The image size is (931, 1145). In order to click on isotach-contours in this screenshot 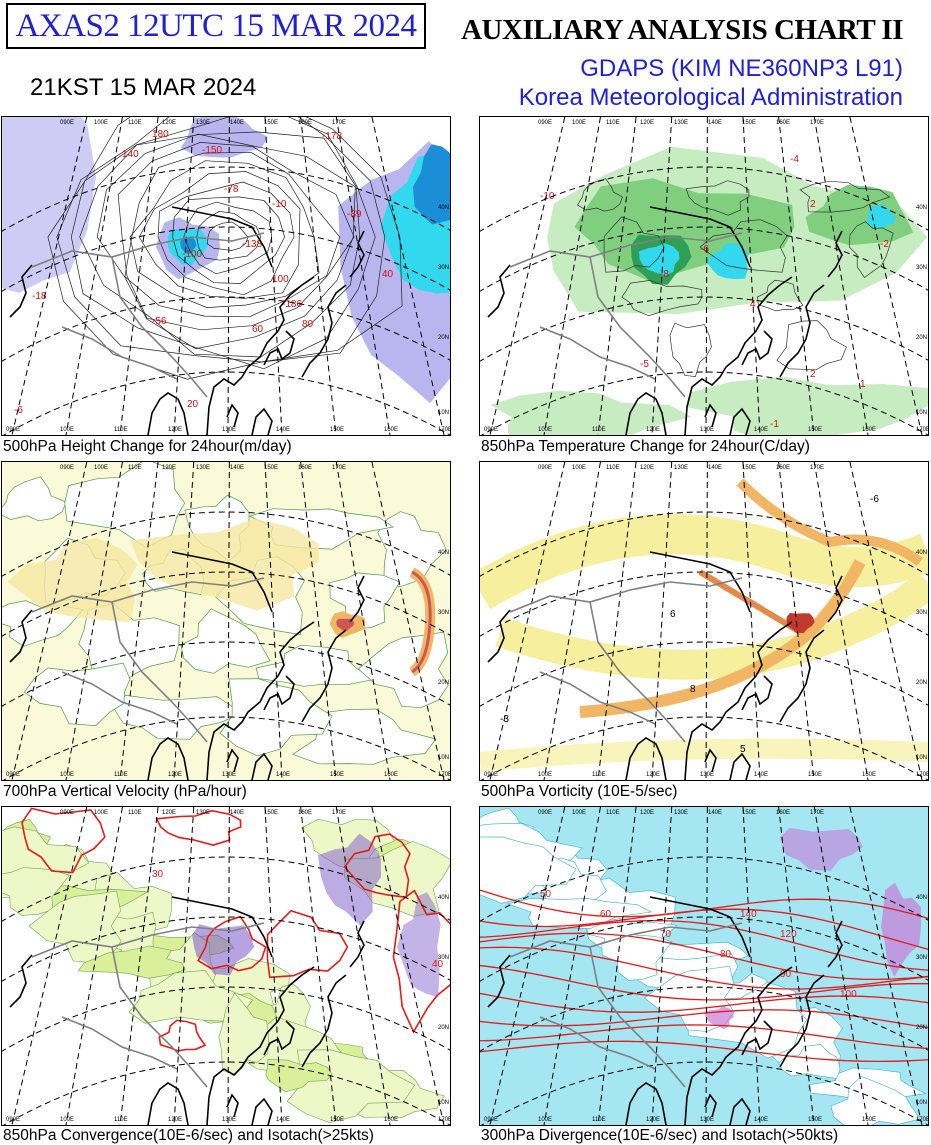, I will do `click(235, 929)`.